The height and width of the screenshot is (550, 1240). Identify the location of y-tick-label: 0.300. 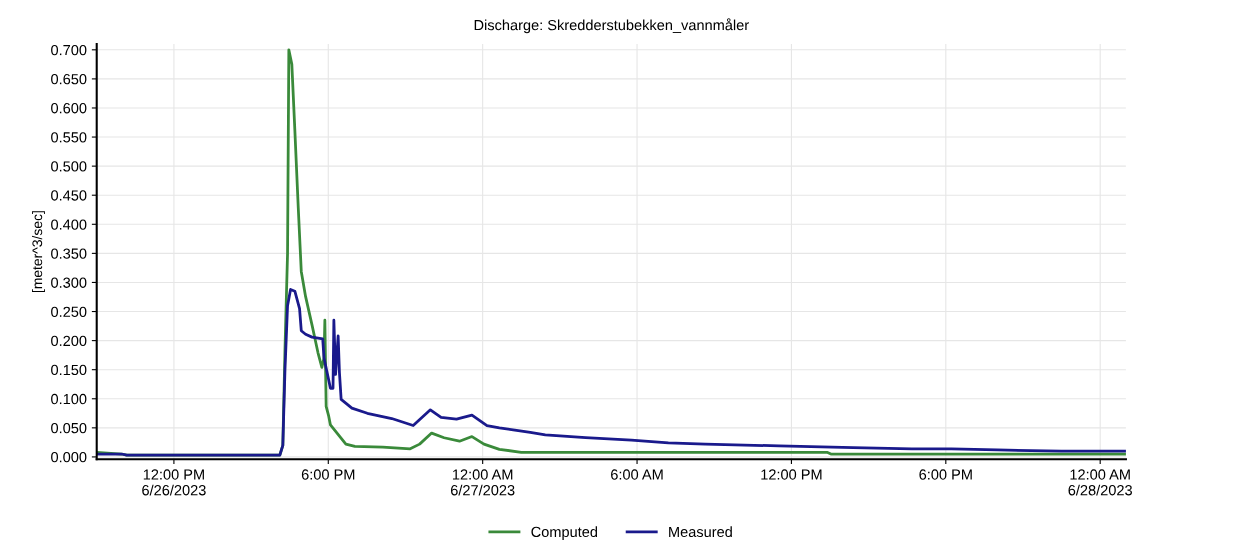
(69, 282).